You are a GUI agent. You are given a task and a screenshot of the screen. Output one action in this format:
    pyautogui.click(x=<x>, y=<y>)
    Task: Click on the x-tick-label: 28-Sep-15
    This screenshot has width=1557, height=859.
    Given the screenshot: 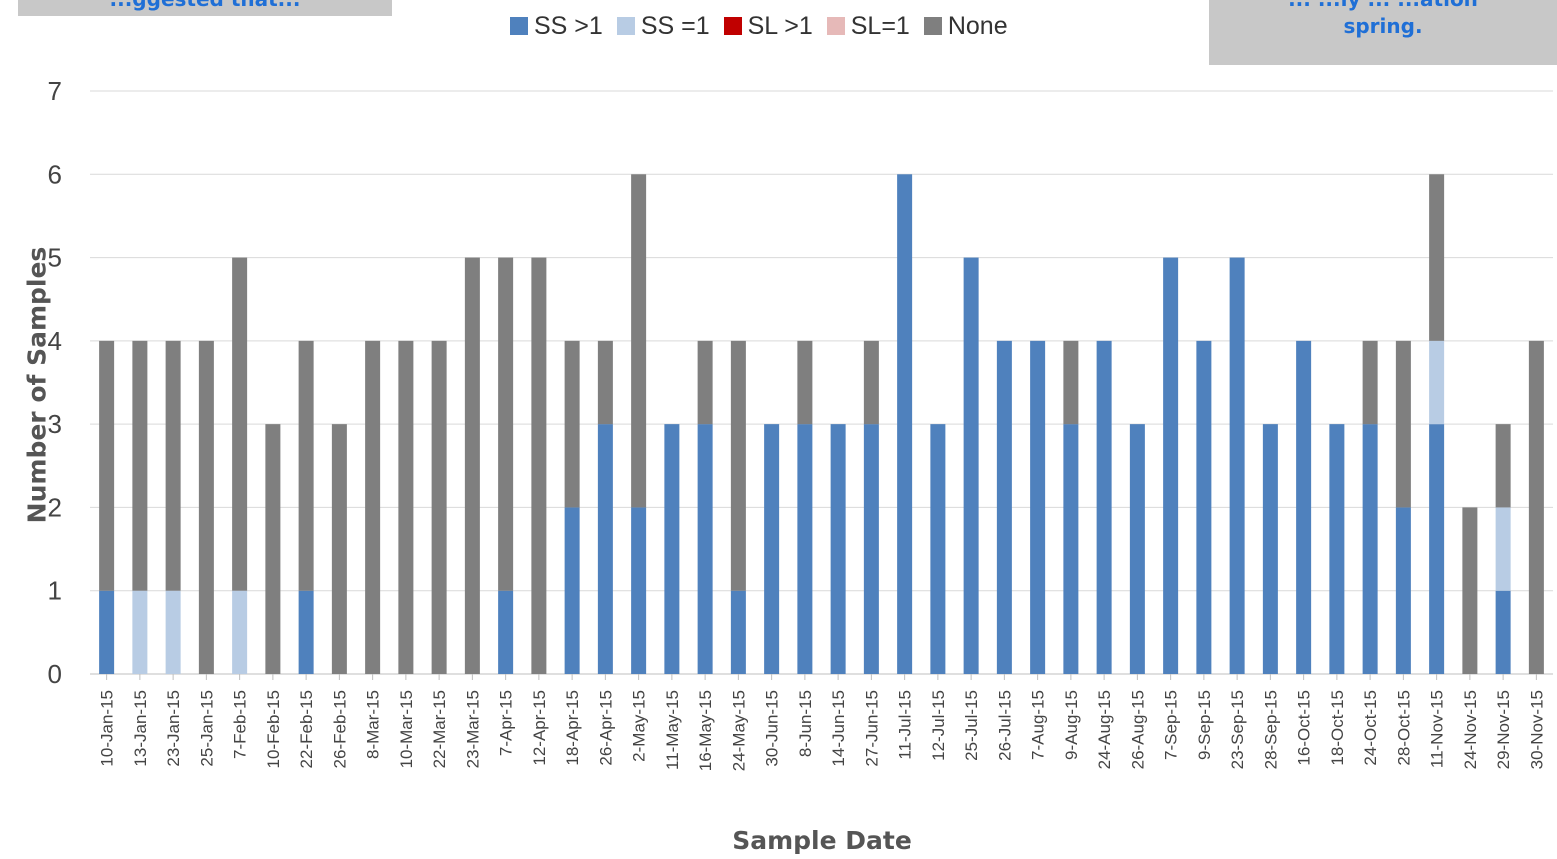 What is the action you would take?
    pyautogui.click(x=1270, y=729)
    